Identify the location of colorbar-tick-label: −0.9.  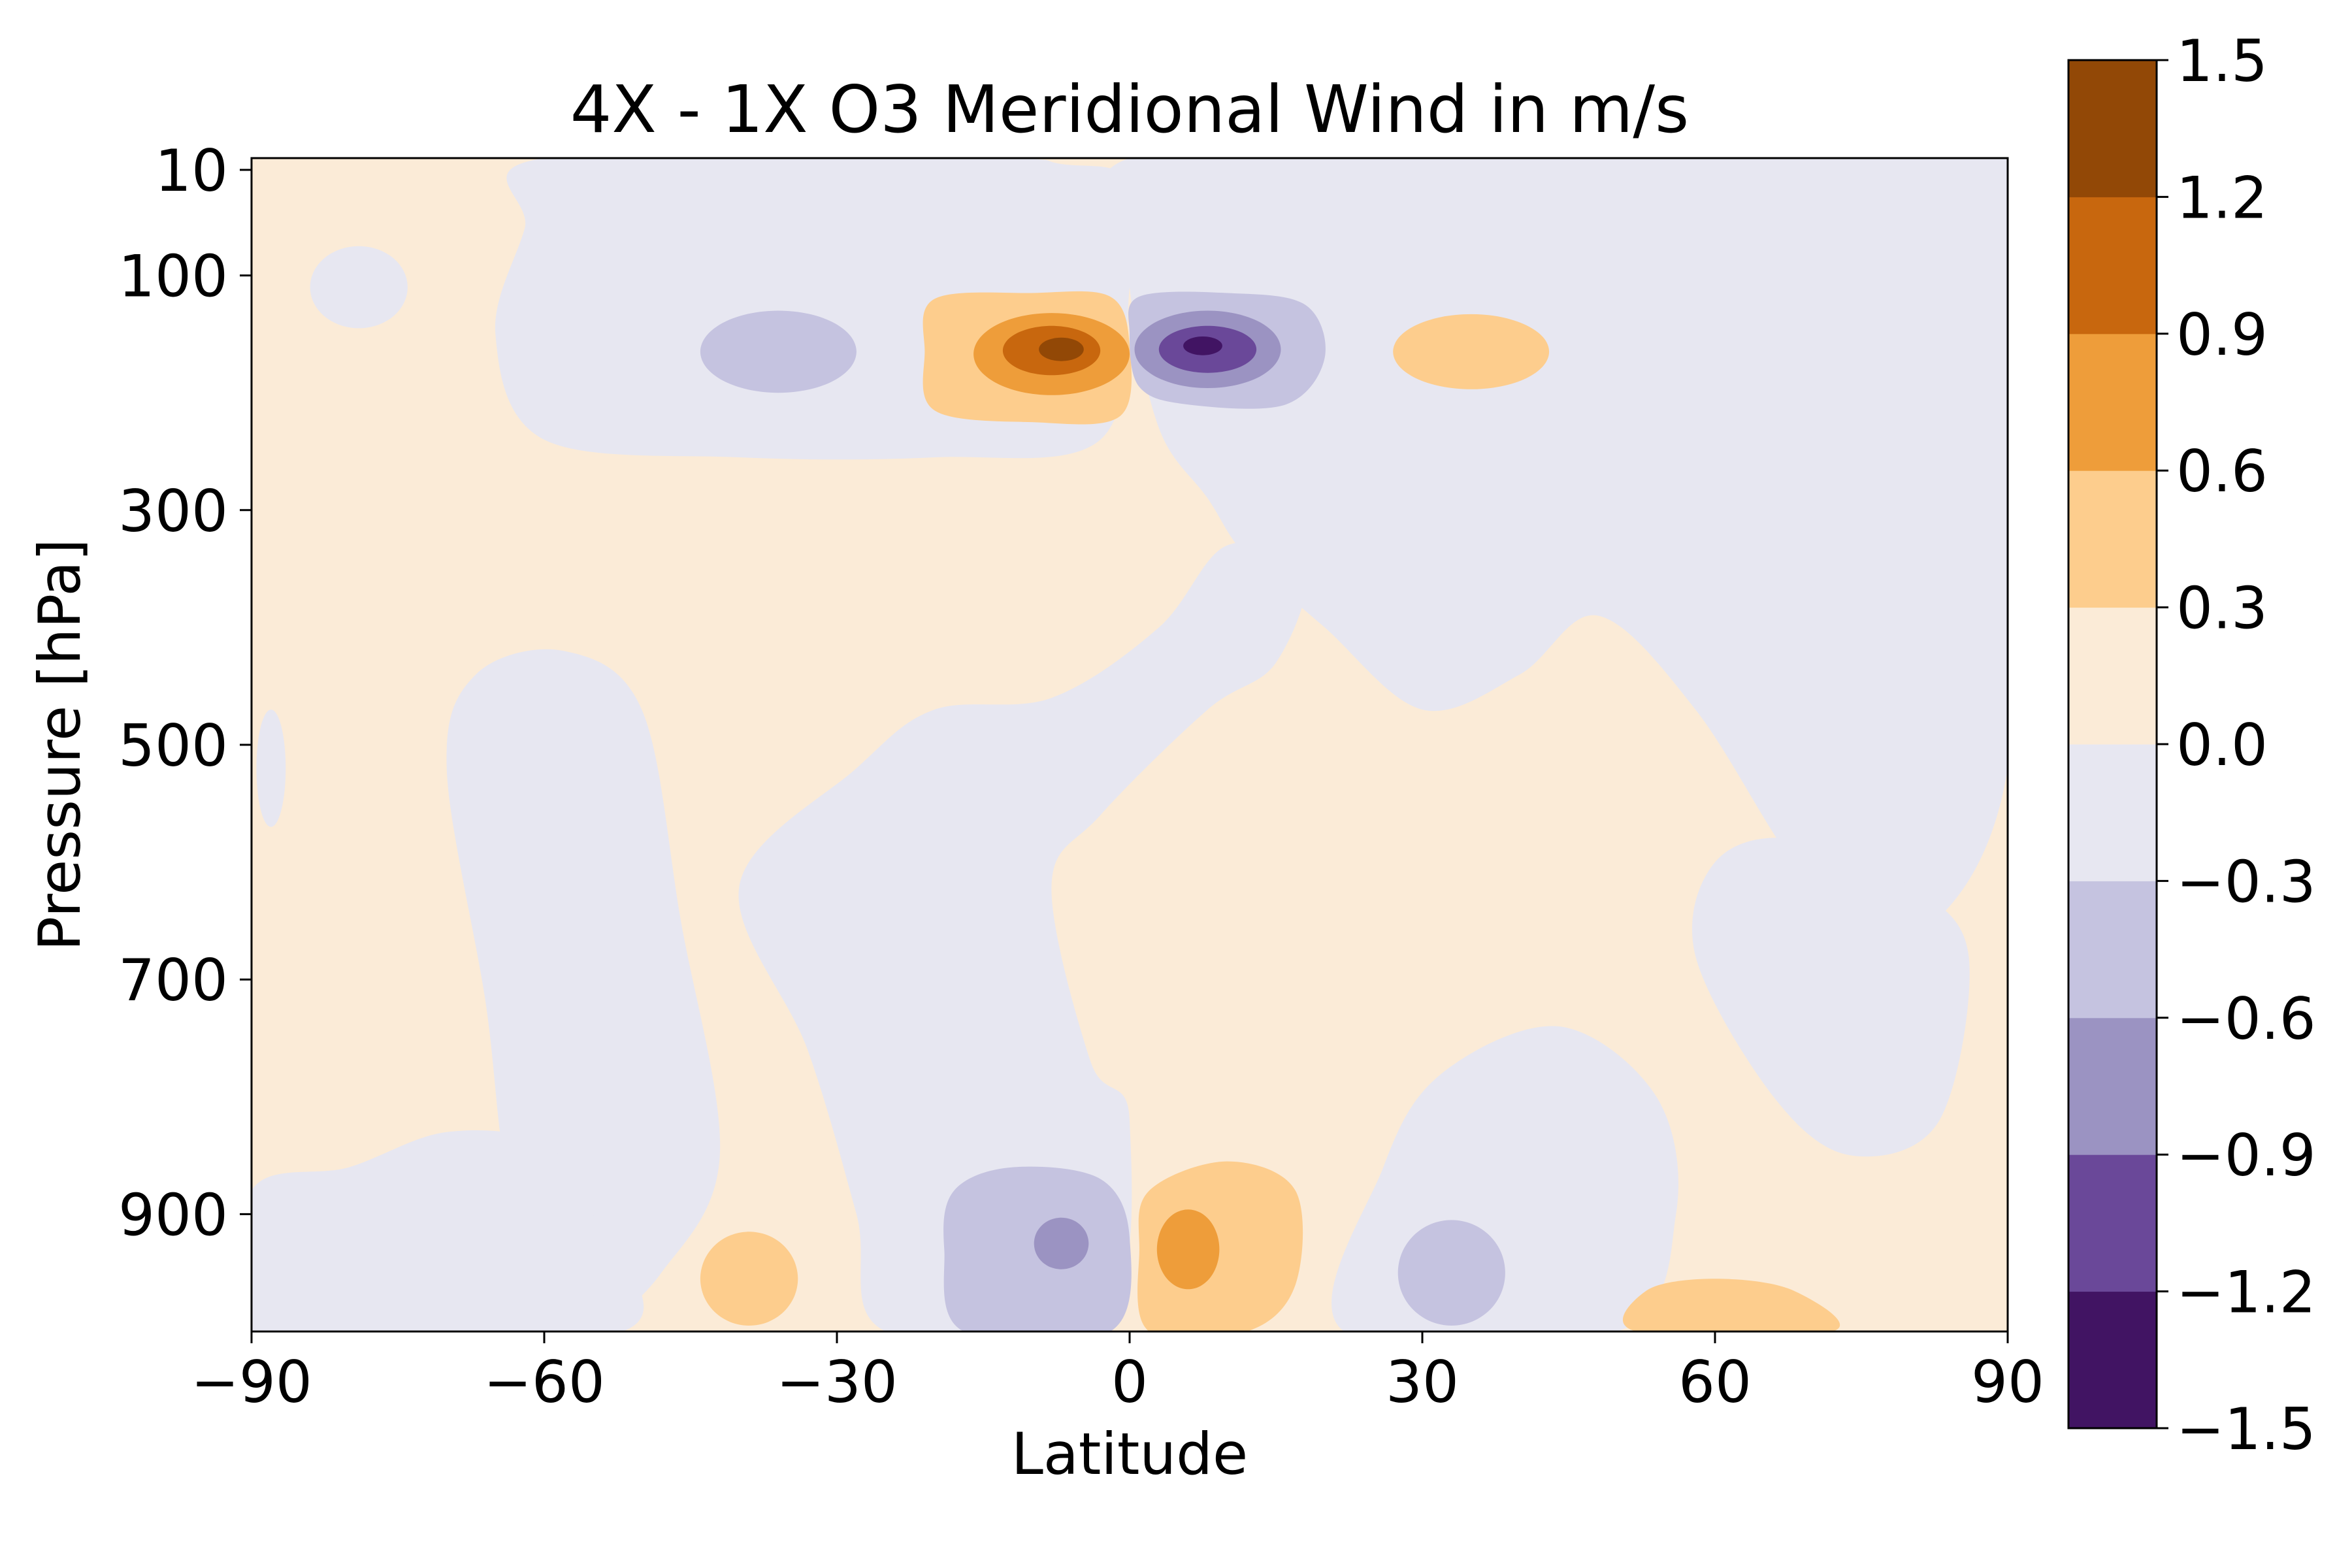
(2246, 1155).